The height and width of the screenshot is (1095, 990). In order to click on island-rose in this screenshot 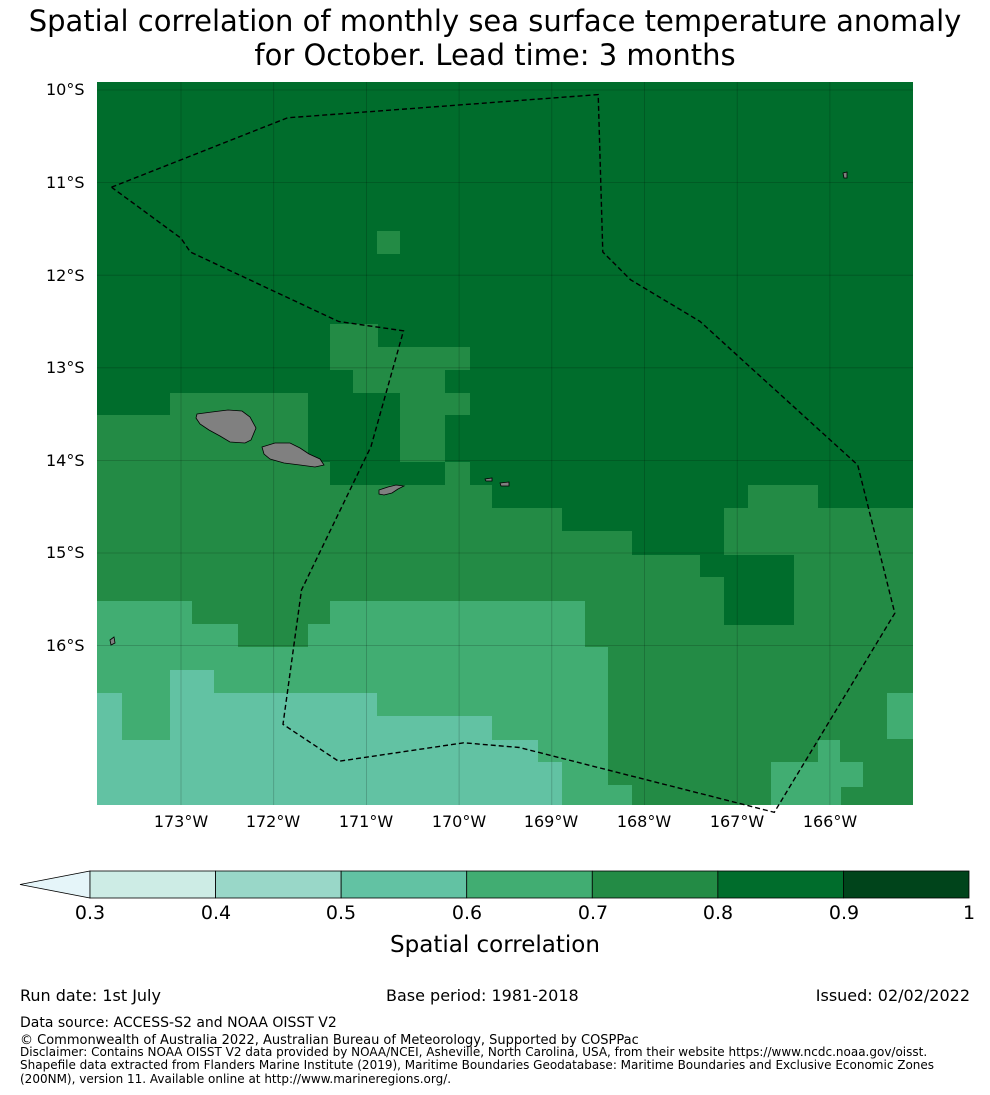, I will do `click(112, 641)`.